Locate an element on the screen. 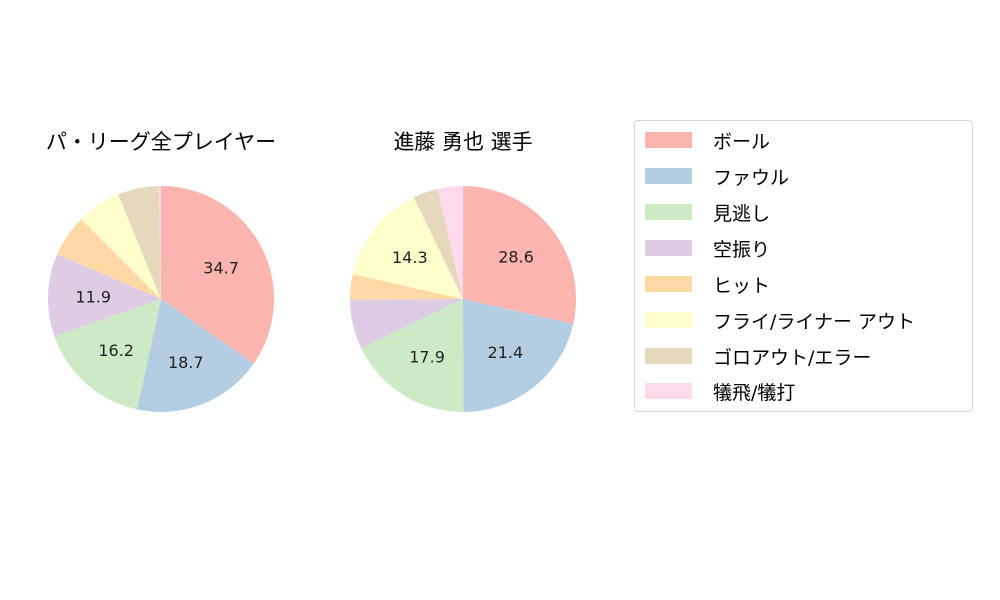  slice-value-label: 14.3 is located at coordinates (410, 257).